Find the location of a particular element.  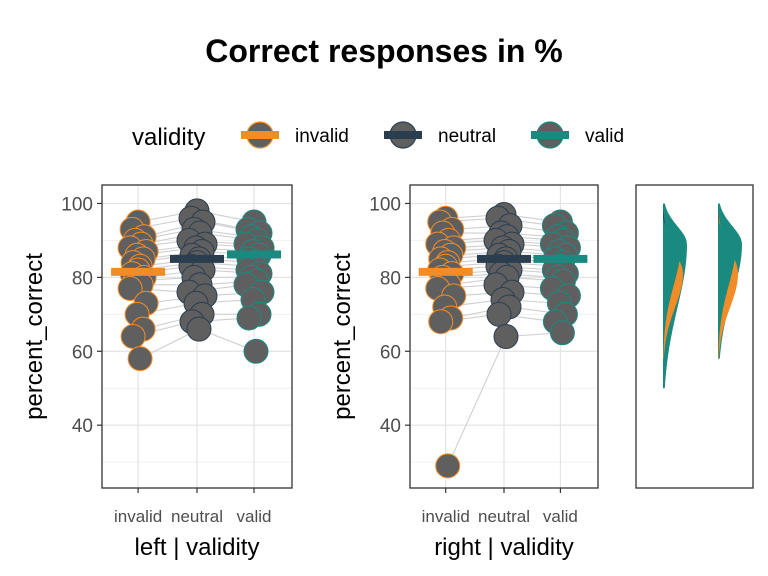

legend-item-neutral: neutral is located at coordinates (440, 135).